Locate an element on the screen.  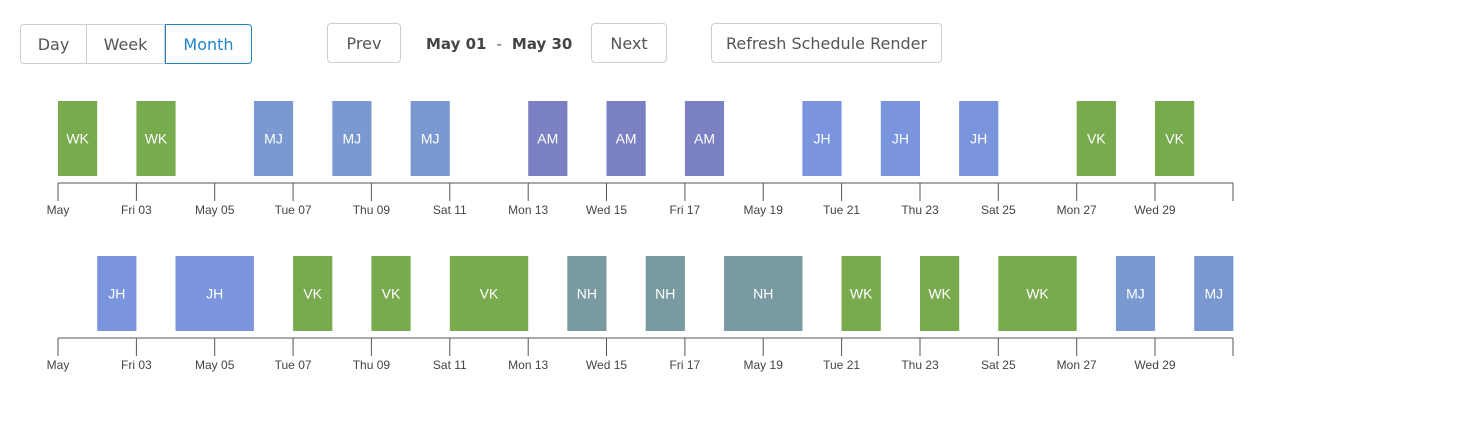
view-month-button: Month is located at coordinates (208, 44).